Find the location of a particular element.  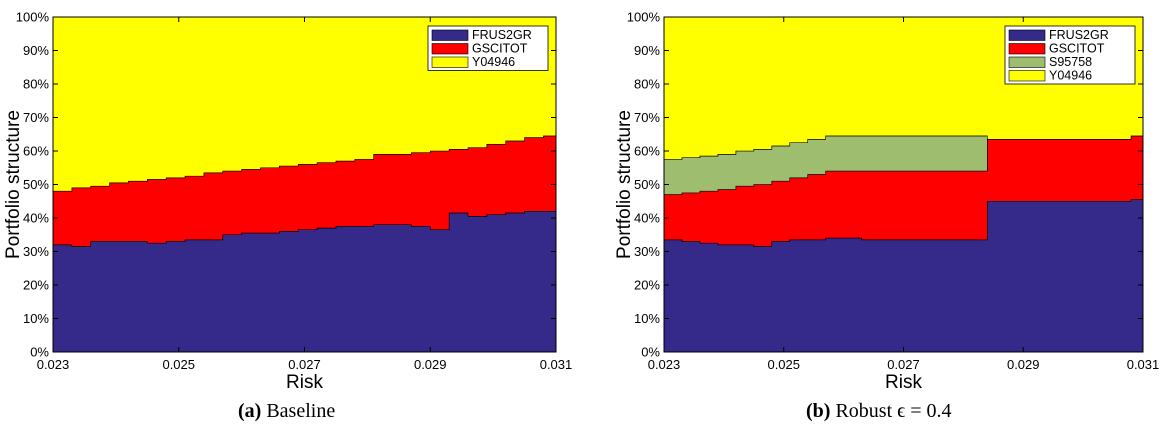

caption-b-label: (b) is located at coordinates (818, 411).